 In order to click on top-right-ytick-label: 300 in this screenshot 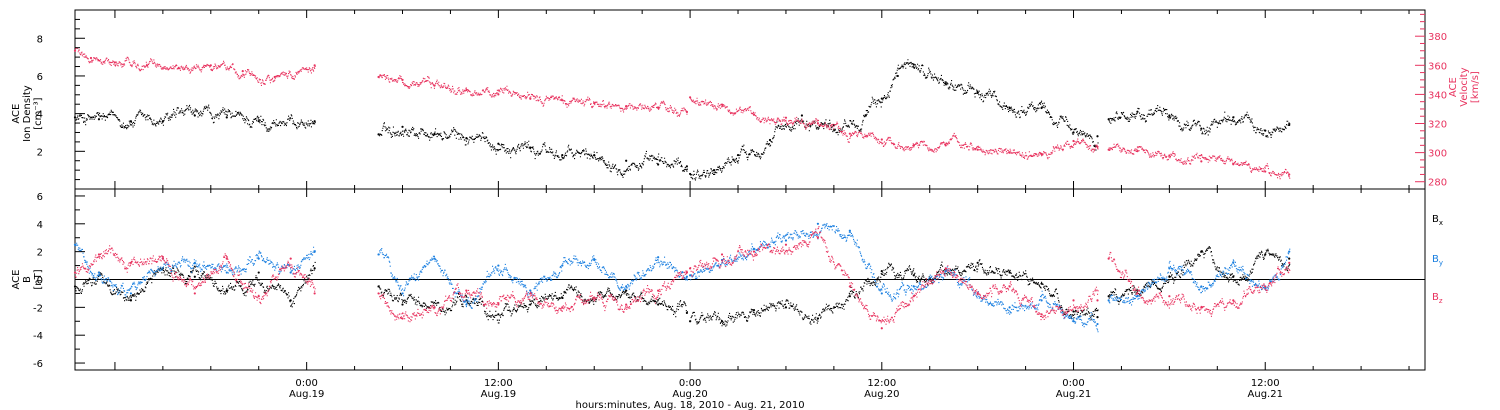, I will do `click(1437, 154)`.